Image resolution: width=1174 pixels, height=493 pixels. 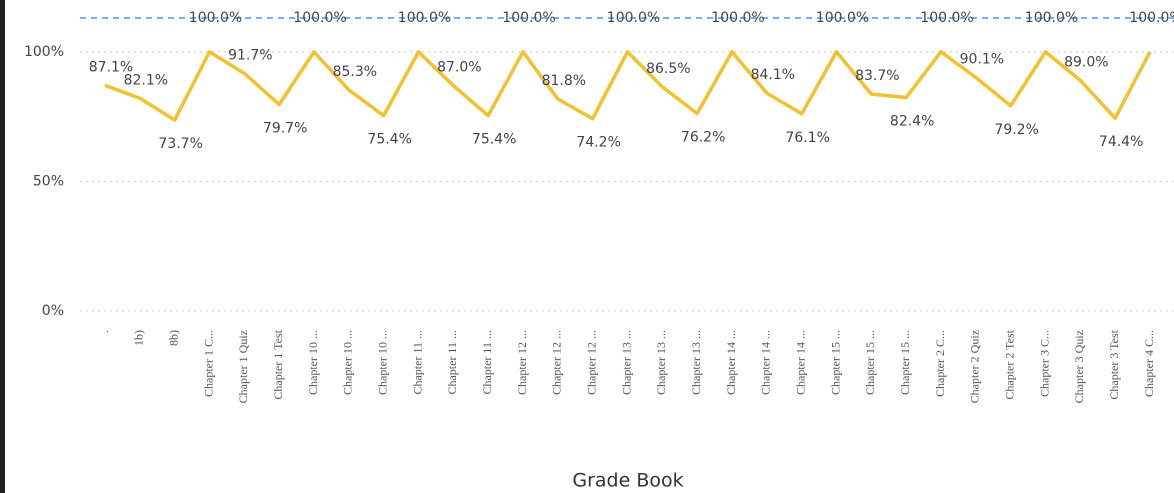 What do you see at coordinates (807, 138) in the screenshot?
I see `data-label: 76.1%` at bounding box center [807, 138].